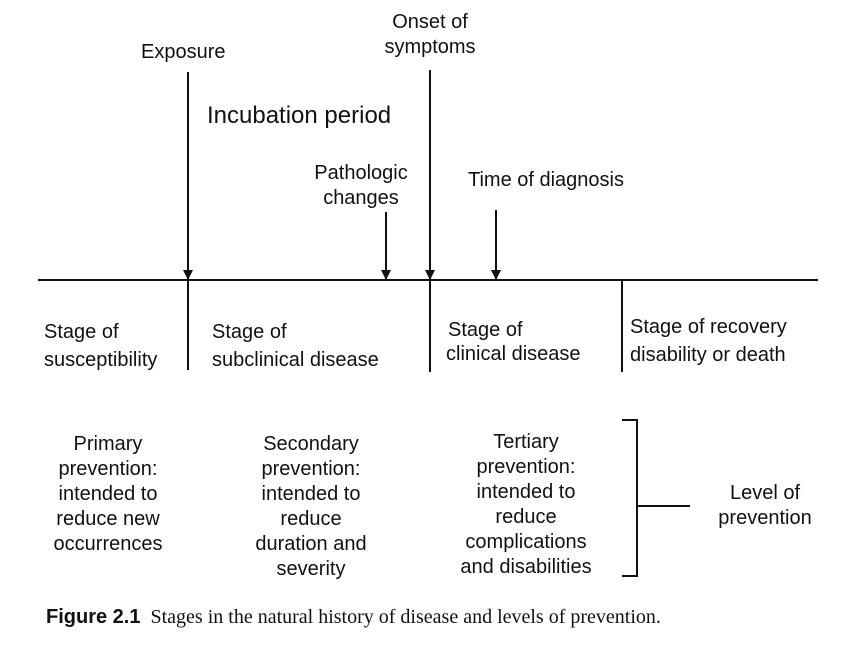  Describe the element at coordinates (361, 173) in the screenshot. I see `pathologic-label-line: Pathologic` at that location.